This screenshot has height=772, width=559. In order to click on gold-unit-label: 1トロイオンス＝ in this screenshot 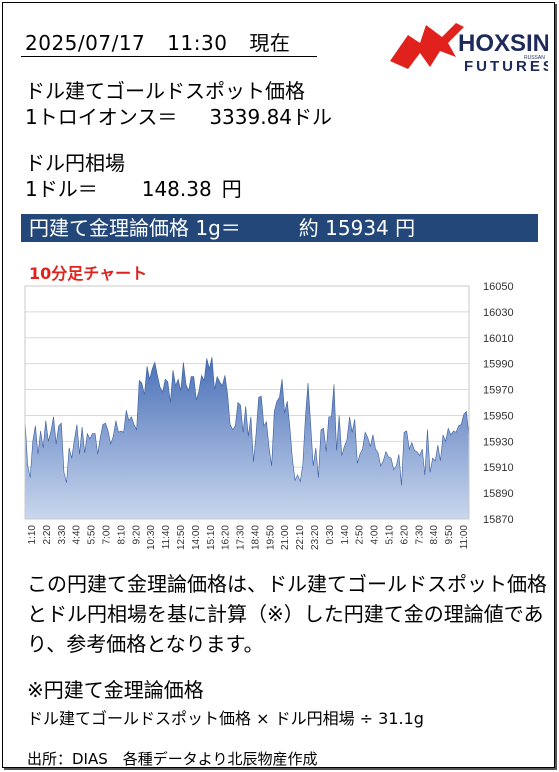, I will do `click(101, 117)`.